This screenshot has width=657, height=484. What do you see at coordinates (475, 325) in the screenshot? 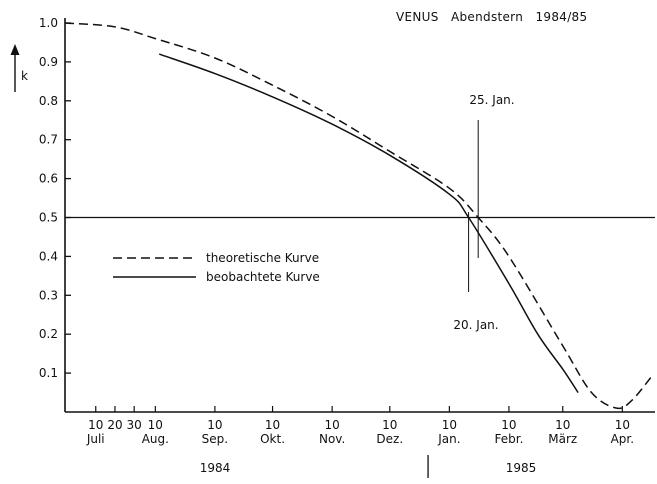
I see `annotation-20-jan: 20. Jan.` at bounding box center [475, 325].